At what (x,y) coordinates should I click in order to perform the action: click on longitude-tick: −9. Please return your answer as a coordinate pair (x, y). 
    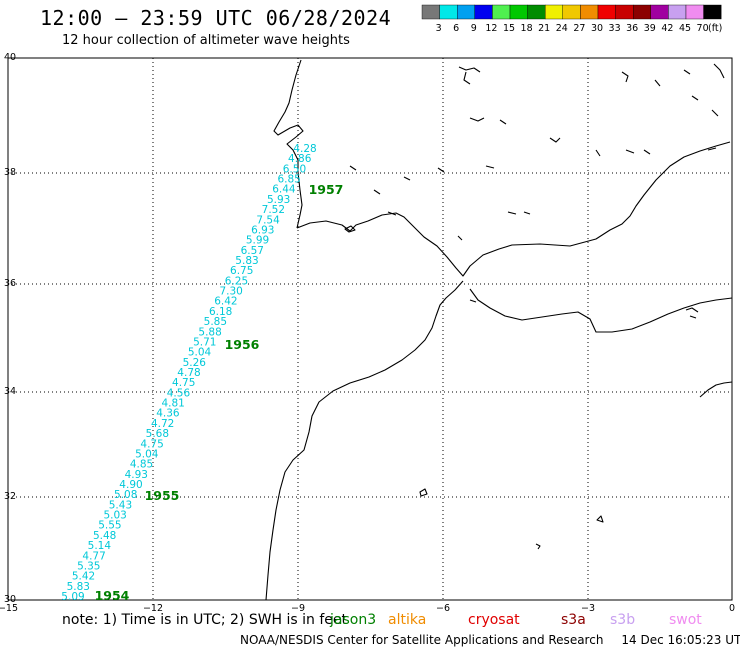
    Looking at the image, I should click on (298, 608).